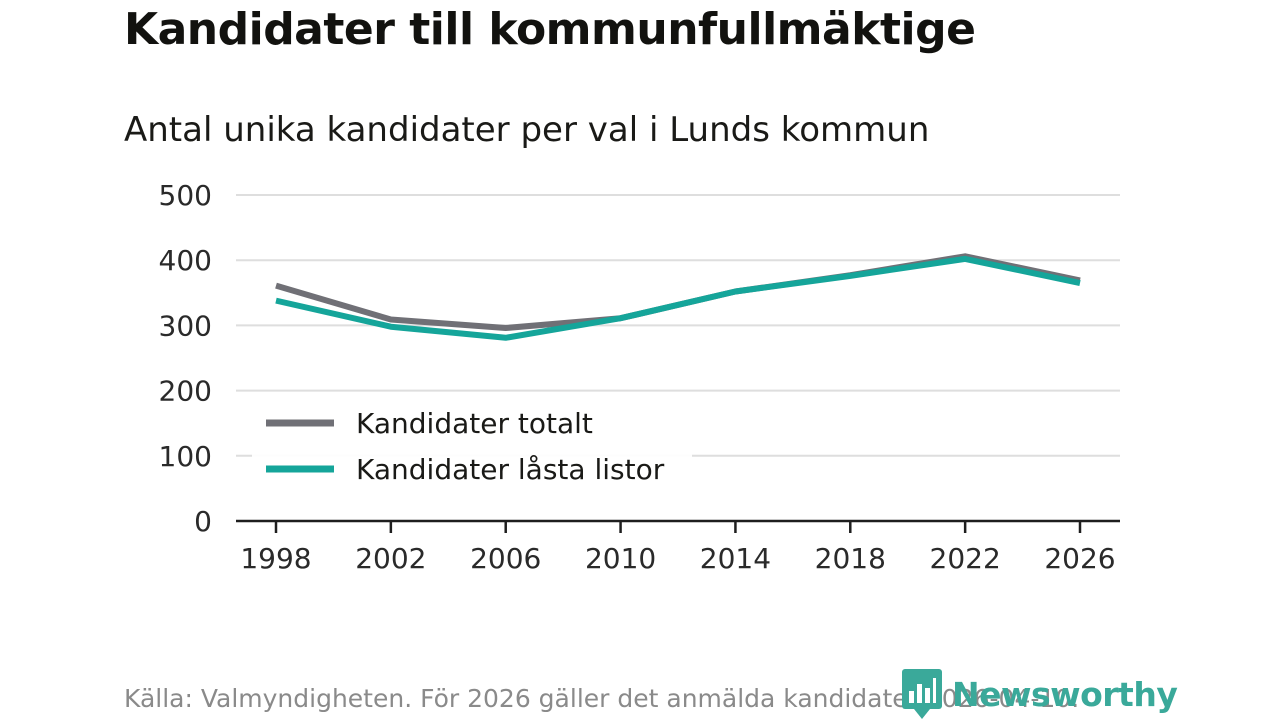 The image size is (1280, 720). I want to click on y-tick-label-500: 500, so click(185, 195).